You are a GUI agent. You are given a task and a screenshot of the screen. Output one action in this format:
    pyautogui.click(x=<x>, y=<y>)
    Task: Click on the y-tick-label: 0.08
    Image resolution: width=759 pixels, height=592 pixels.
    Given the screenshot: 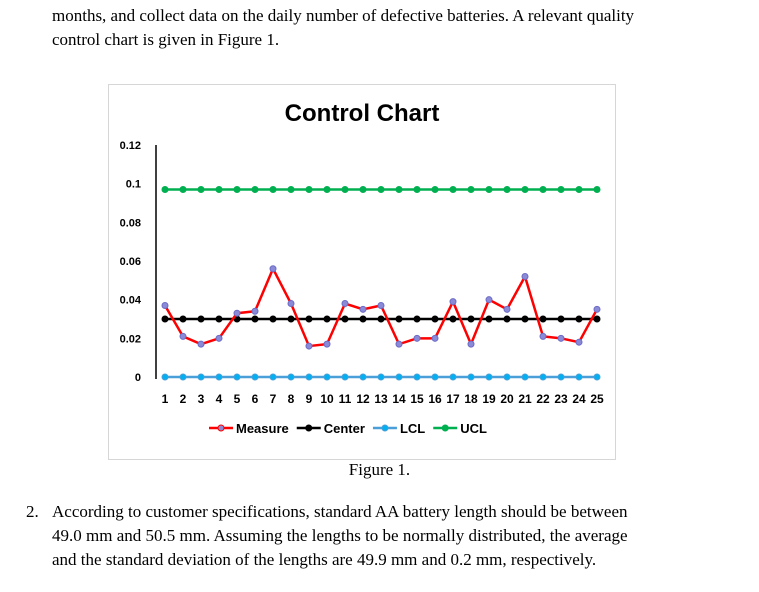 What is the action you would take?
    pyautogui.click(x=130, y=223)
    